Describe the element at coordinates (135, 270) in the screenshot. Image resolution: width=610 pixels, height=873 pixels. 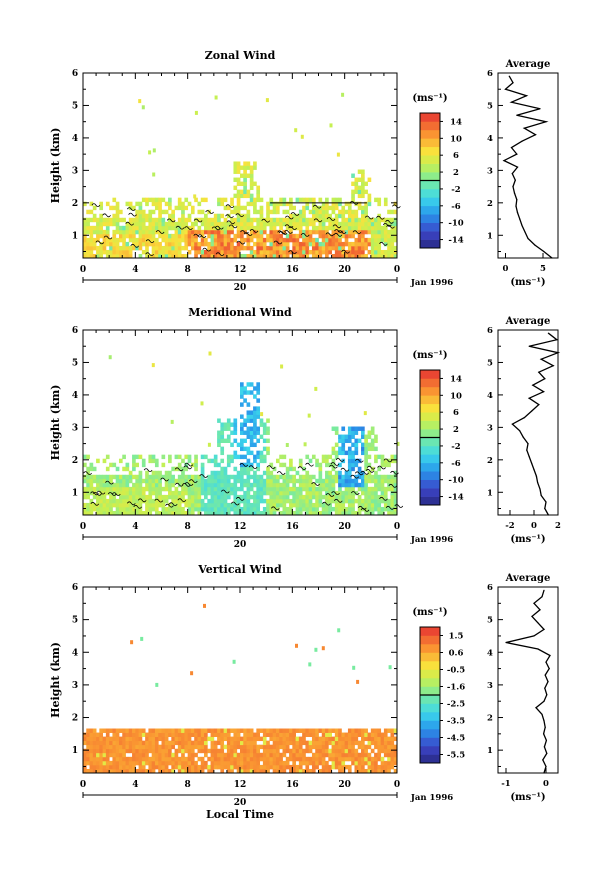
I see `x-tick-label: 4` at that location.